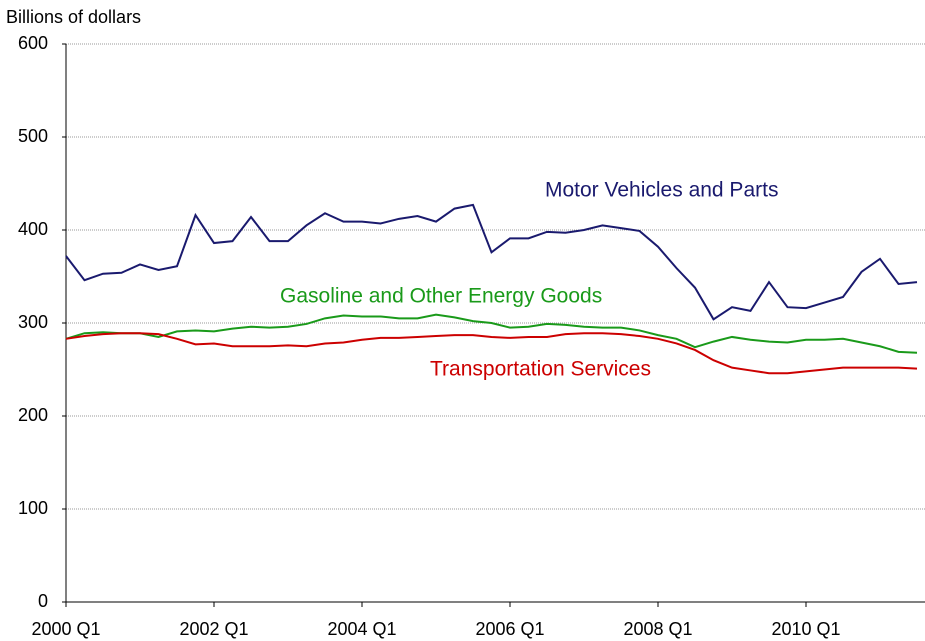 The width and height of the screenshot is (925, 641). I want to click on y-tick-label: 200, so click(33, 415).